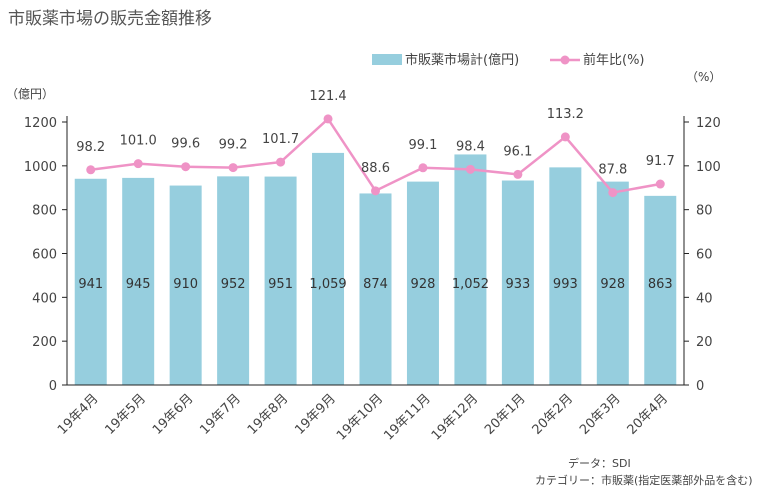 The width and height of the screenshot is (780, 495). I want to click on chart-title: 市販薬市場の販売金額推移, so click(110, 19).